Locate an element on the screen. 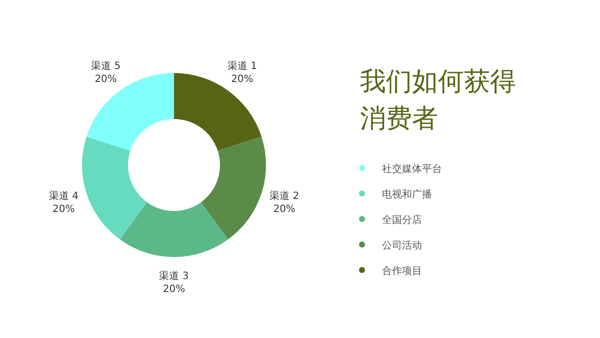  slice-label: 渠道 2 is located at coordinates (285, 196).